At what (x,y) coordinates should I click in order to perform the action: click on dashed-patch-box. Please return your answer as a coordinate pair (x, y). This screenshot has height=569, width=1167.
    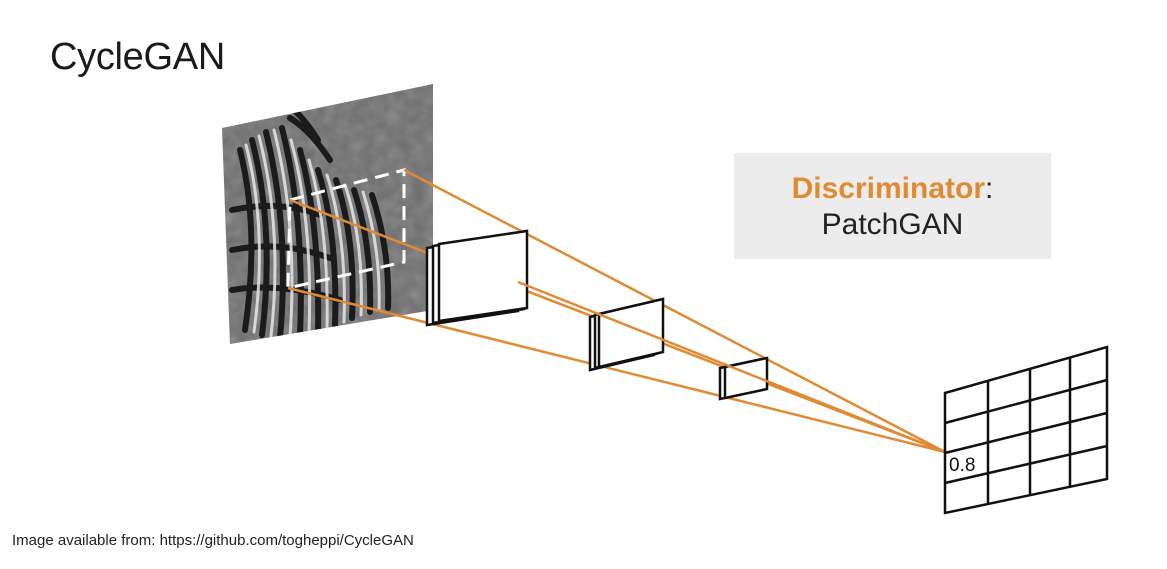
    Looking at the image, I should click on (346, 229).